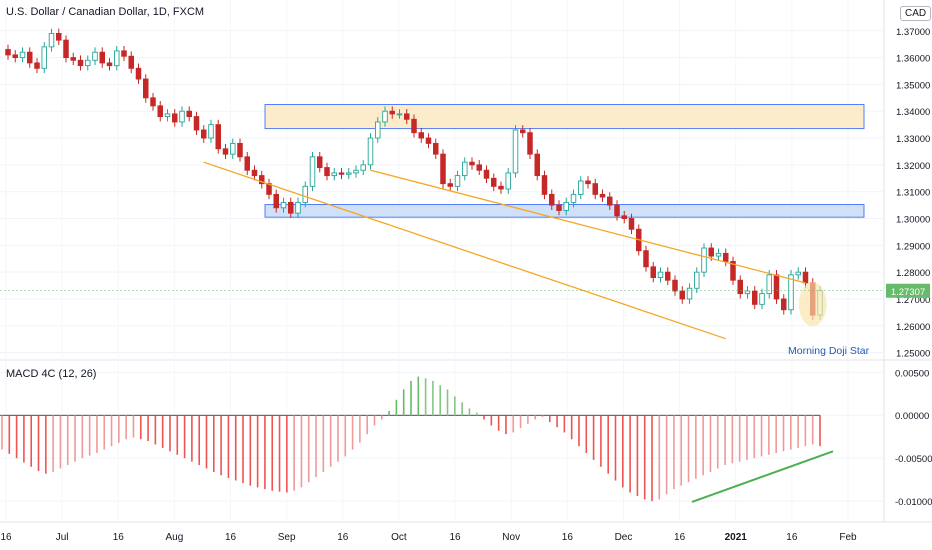  What do you see at coordinates (762, 476) in the screenshot?
I see `macd-divergence-line` at bounding box center [762, 476].